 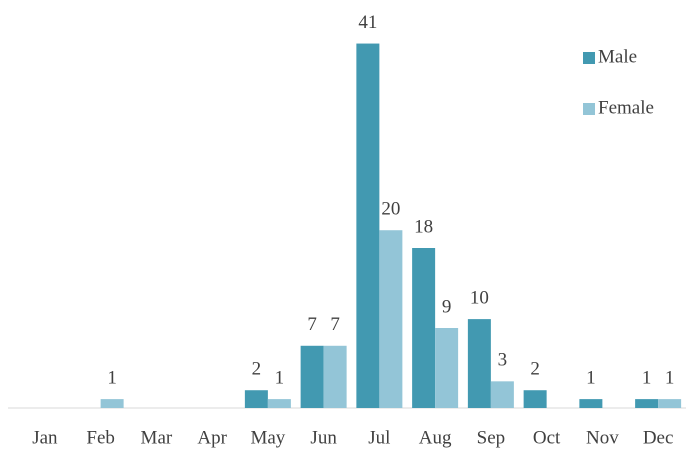 What do you see at coordinates (212, 437) in the screenshot?
I see `x-tick-label: Apr` at bounding box center [212, 437].